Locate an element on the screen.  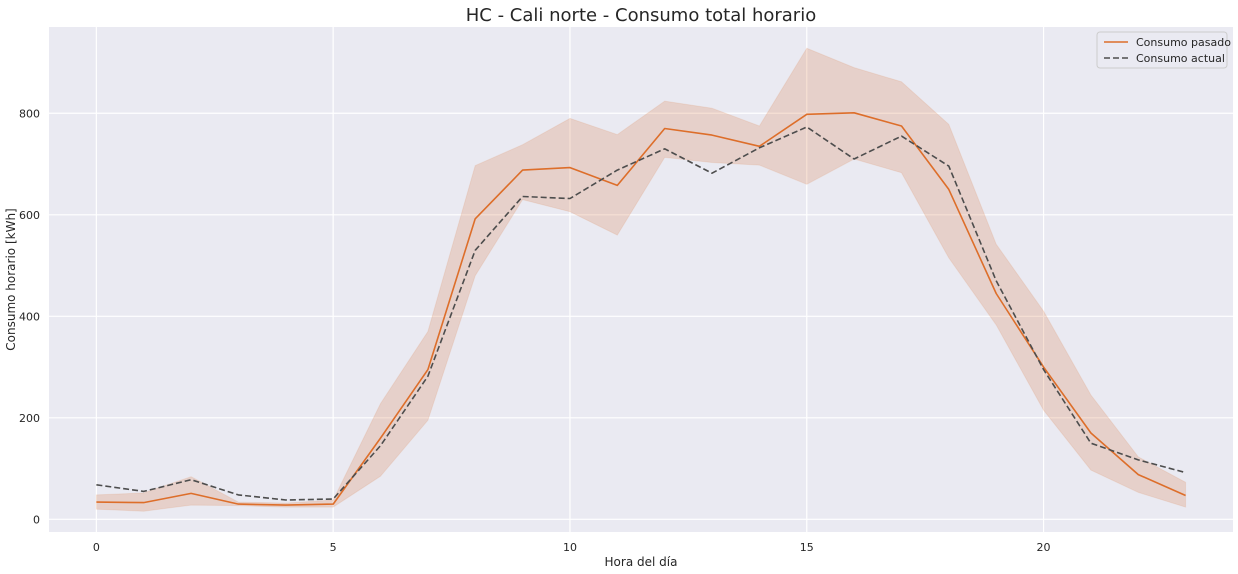
x-axis-label: Hora del día is located at coordinates (641, 562).